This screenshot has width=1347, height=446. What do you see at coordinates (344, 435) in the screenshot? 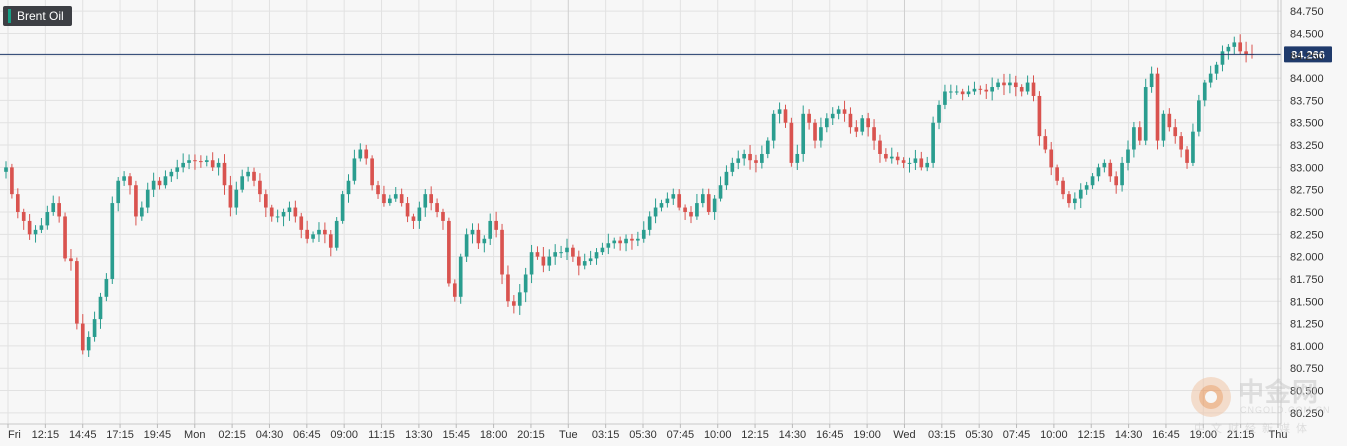
I see `x-tick-label: 09:00` at bounding box center [344, 435].